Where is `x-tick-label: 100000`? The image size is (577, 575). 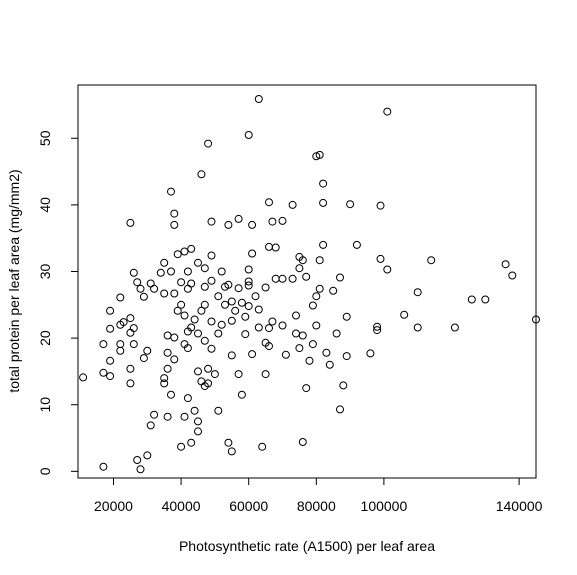 x-tick-label: 100000 is located at coordinates (384, 506).